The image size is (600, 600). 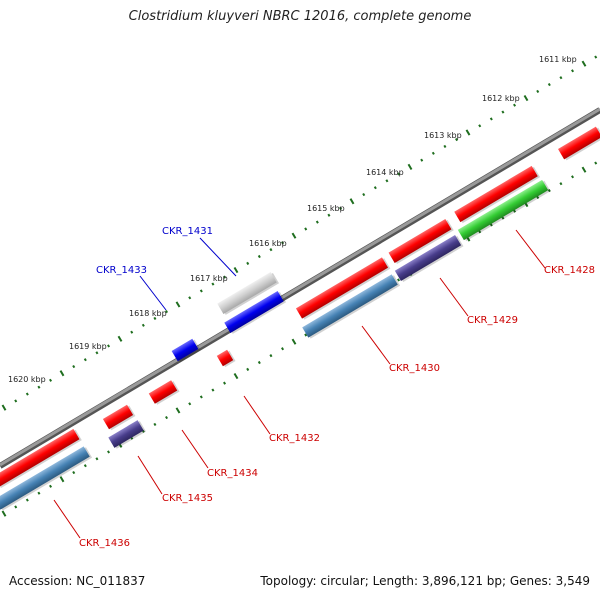 What do you see at coordinates (414, 368) in the screenshot?
I see `gene-label-CKR_1430: CKR_1430` at bounding box center [414, 368].